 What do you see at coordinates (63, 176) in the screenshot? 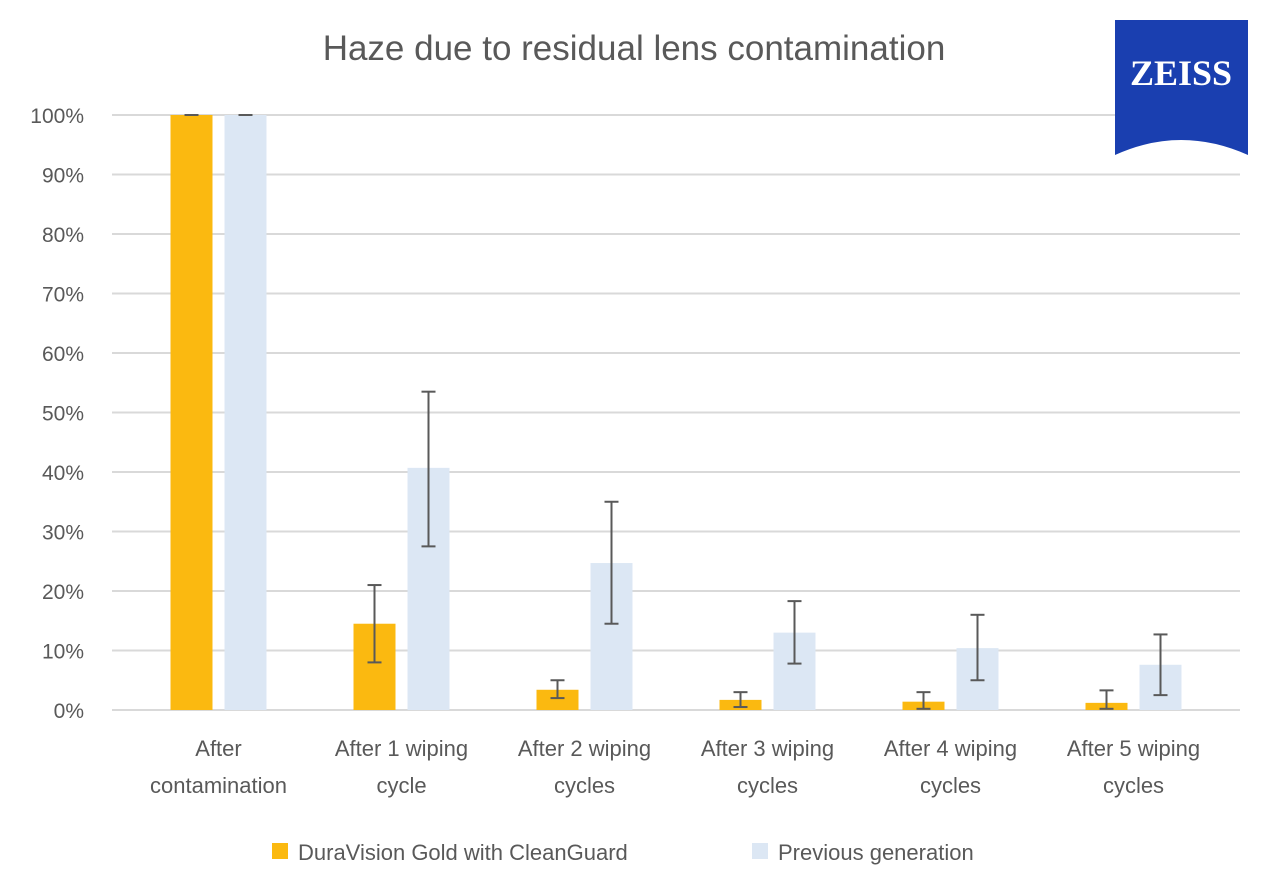
I see `y-tick-label: 90%` at bounding box center [63, 176].